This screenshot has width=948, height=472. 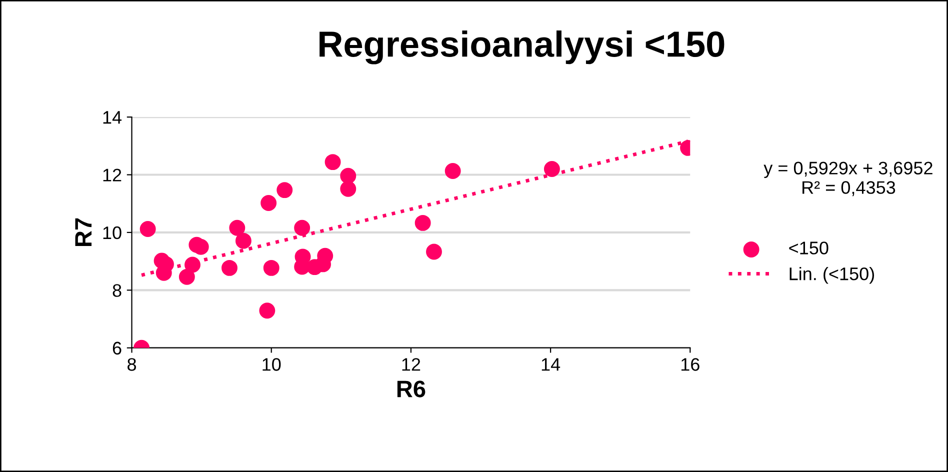 What do you see at coordinates (112, 117) in the screenshot?
I see `y-tick-label: 14` at bounding box center [112, 117].